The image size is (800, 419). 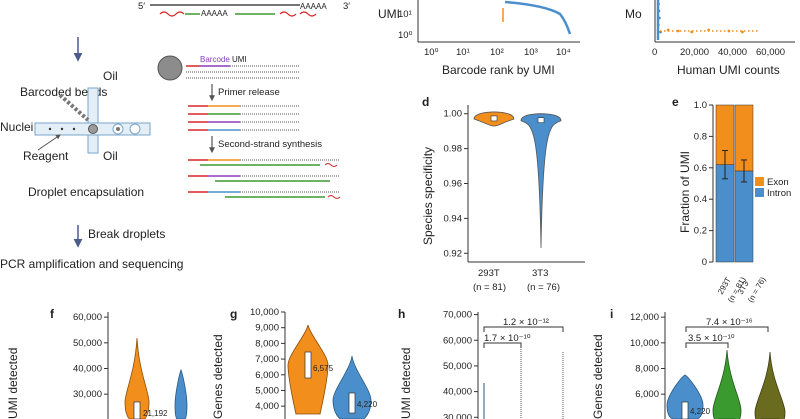 I want to click on panel-f-box, so click(x=137, y=410).